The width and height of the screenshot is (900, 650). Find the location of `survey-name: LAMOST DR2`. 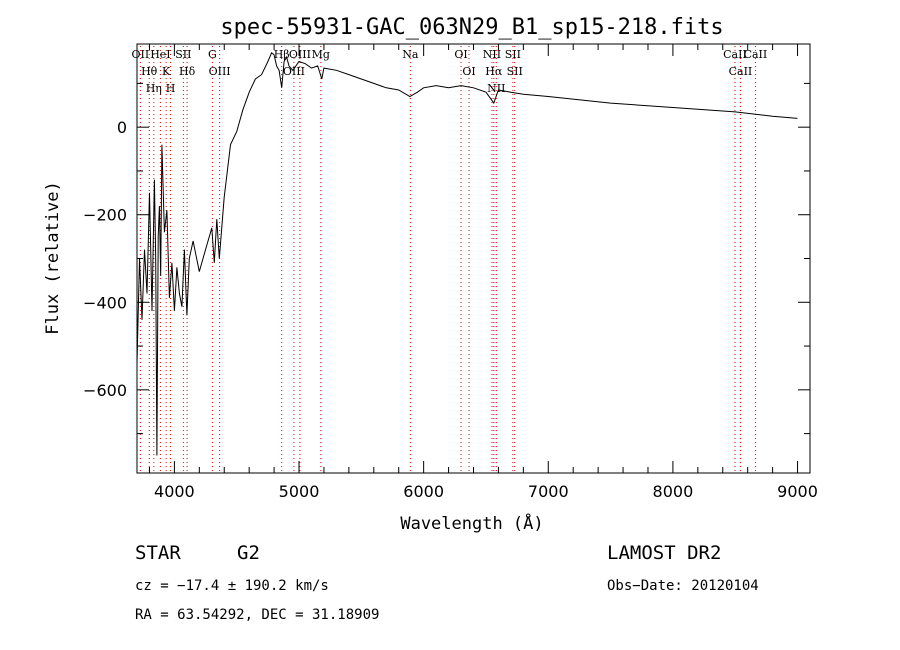

survey-name: LAMOST DR2 is located at coordinates (664, 553).